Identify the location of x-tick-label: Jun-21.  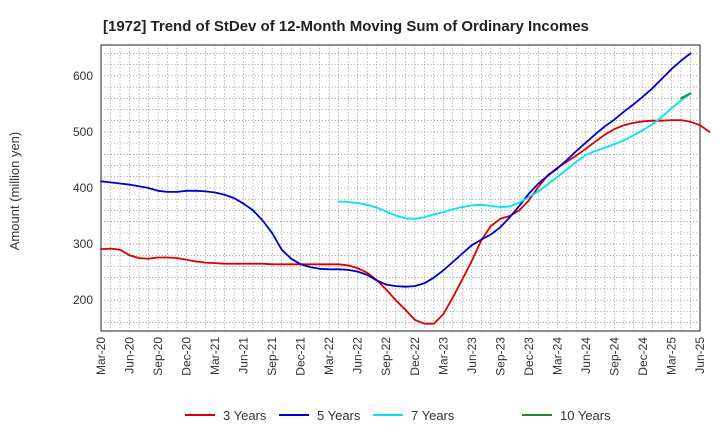
(244, 355).